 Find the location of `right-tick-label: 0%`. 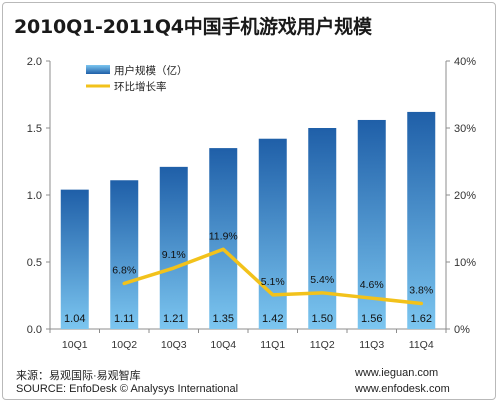

right-tick-label: 0% is located at coordinates (462, 330).